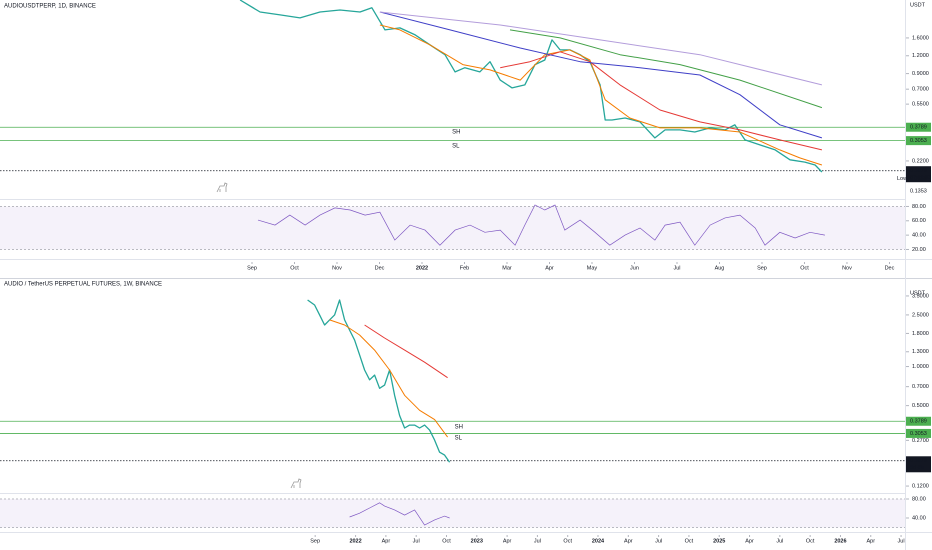  I want to click on x-tick-label: 2023, so click(477, 541).